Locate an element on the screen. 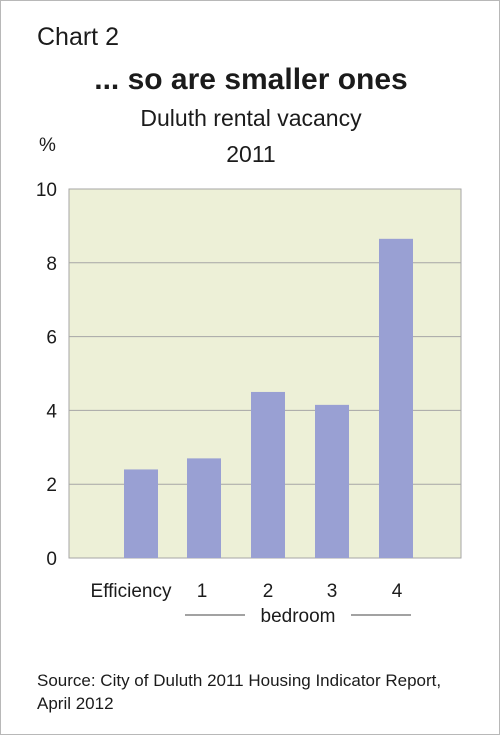 The height and width of the screenshot is (736, 500). x-tick-label: 4 is located at coordinates (397, 591).